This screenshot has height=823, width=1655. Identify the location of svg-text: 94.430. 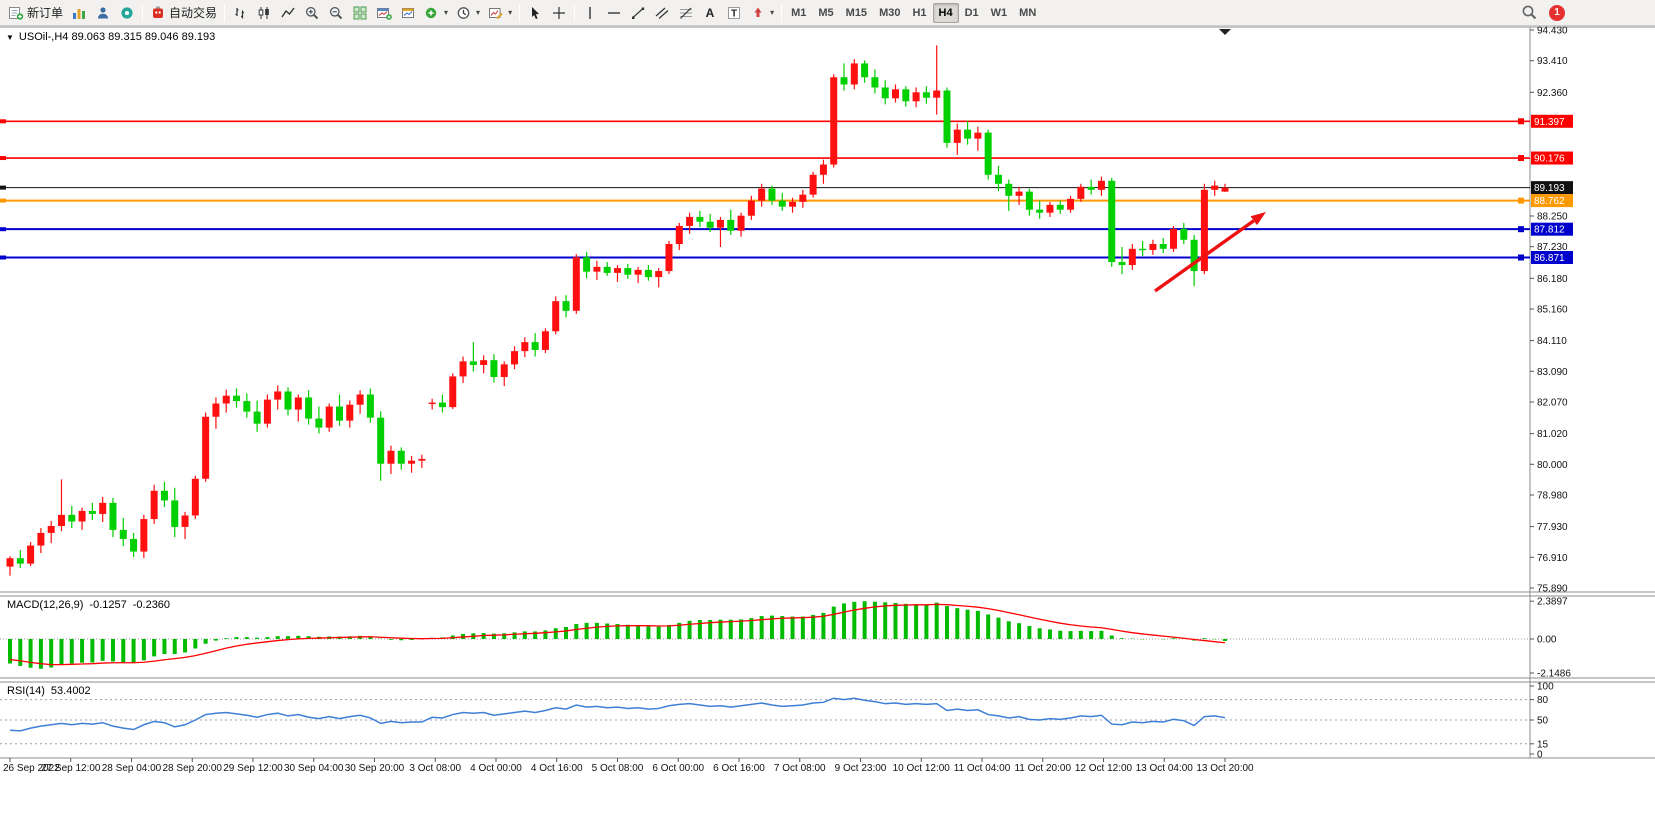
(1552, 31).